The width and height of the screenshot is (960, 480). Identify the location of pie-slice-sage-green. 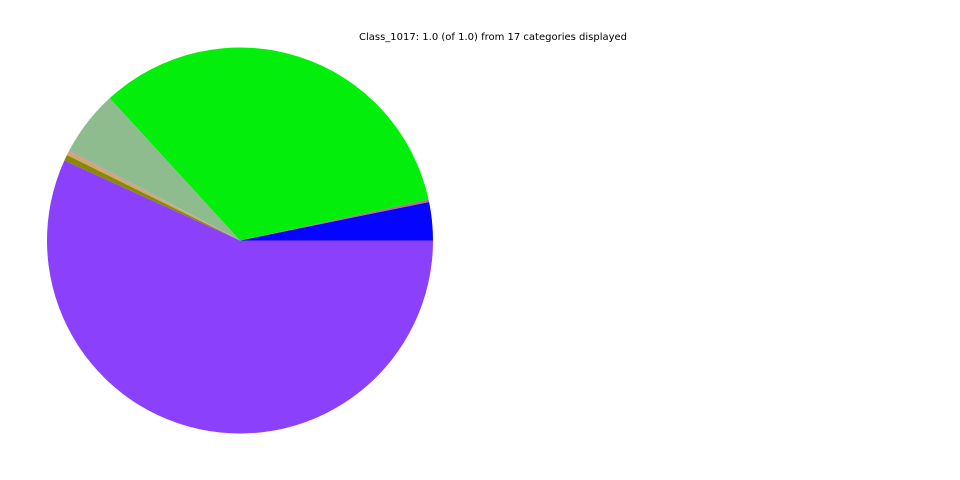
(154, 169).